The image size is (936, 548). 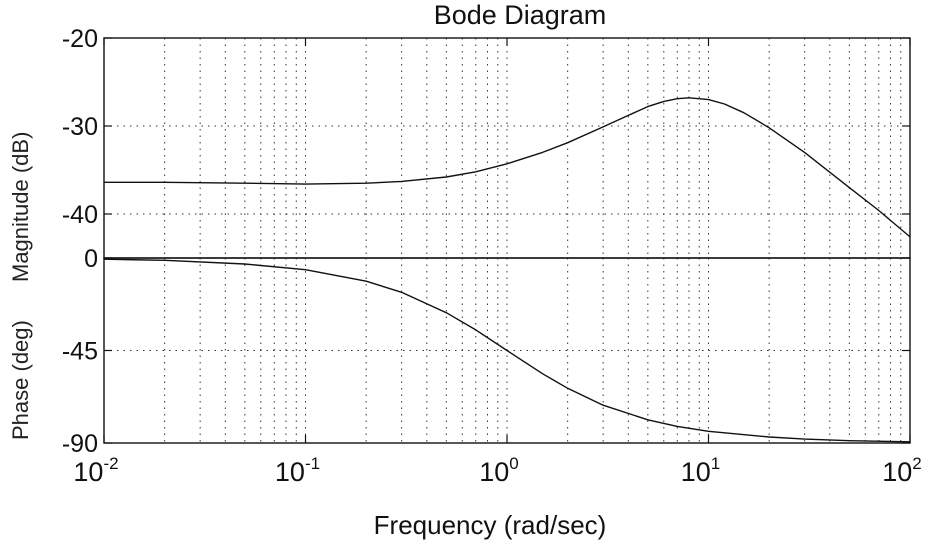 What do you see at coordinates (499, 470) in the screenshot?
I see `x-tick-label: 10⁰` at bounding box center [499, 470].